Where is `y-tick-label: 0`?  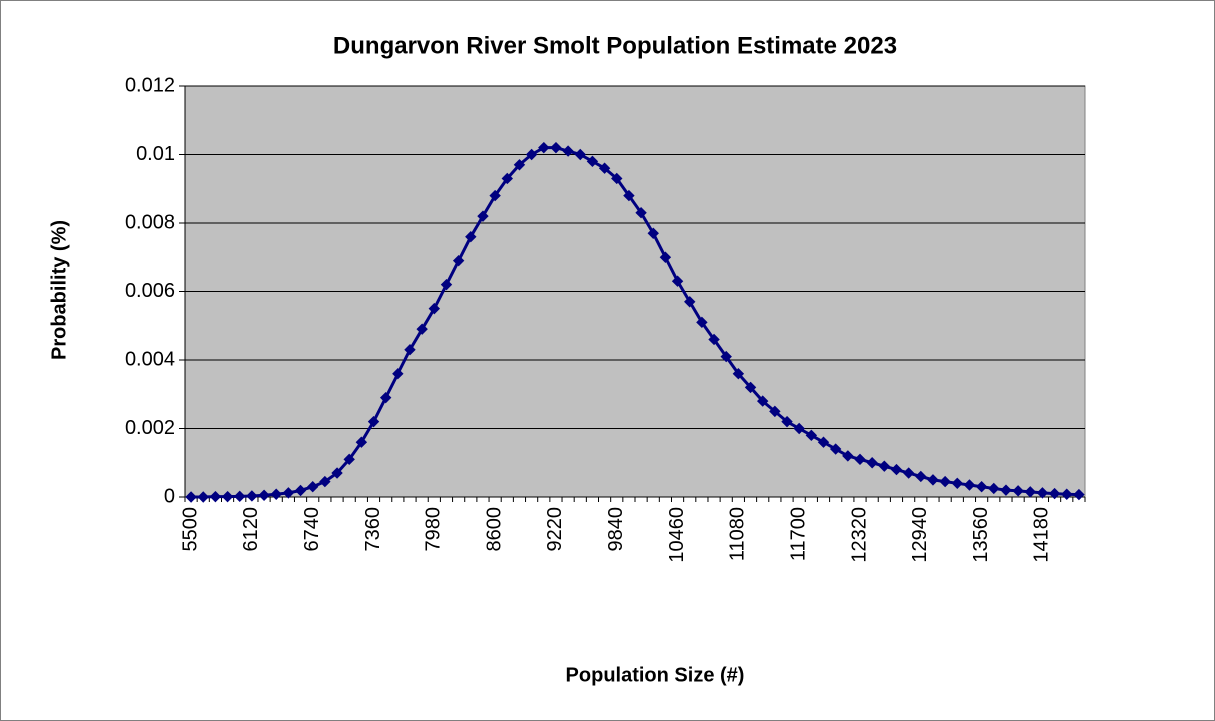
y-tick-label: 0 is located at coordinates (169, 496).